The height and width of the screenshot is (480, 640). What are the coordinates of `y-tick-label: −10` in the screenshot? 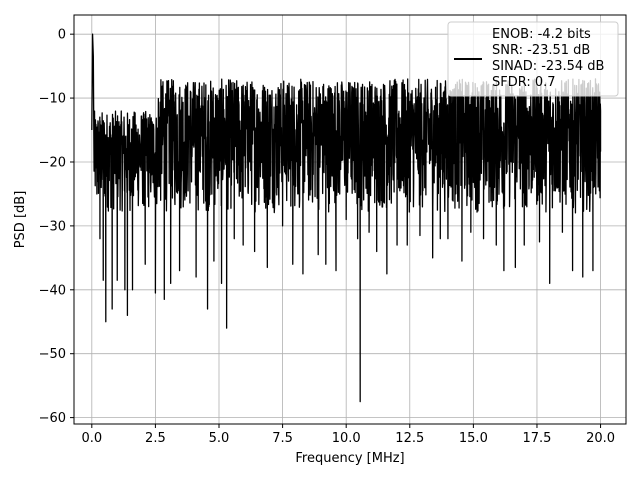 It's located at (52, 99).